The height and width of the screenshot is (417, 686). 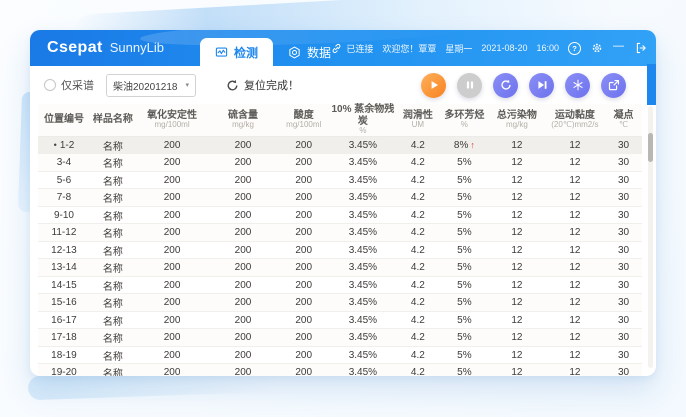 I want to click on export-button, so click(x=613, y=85).